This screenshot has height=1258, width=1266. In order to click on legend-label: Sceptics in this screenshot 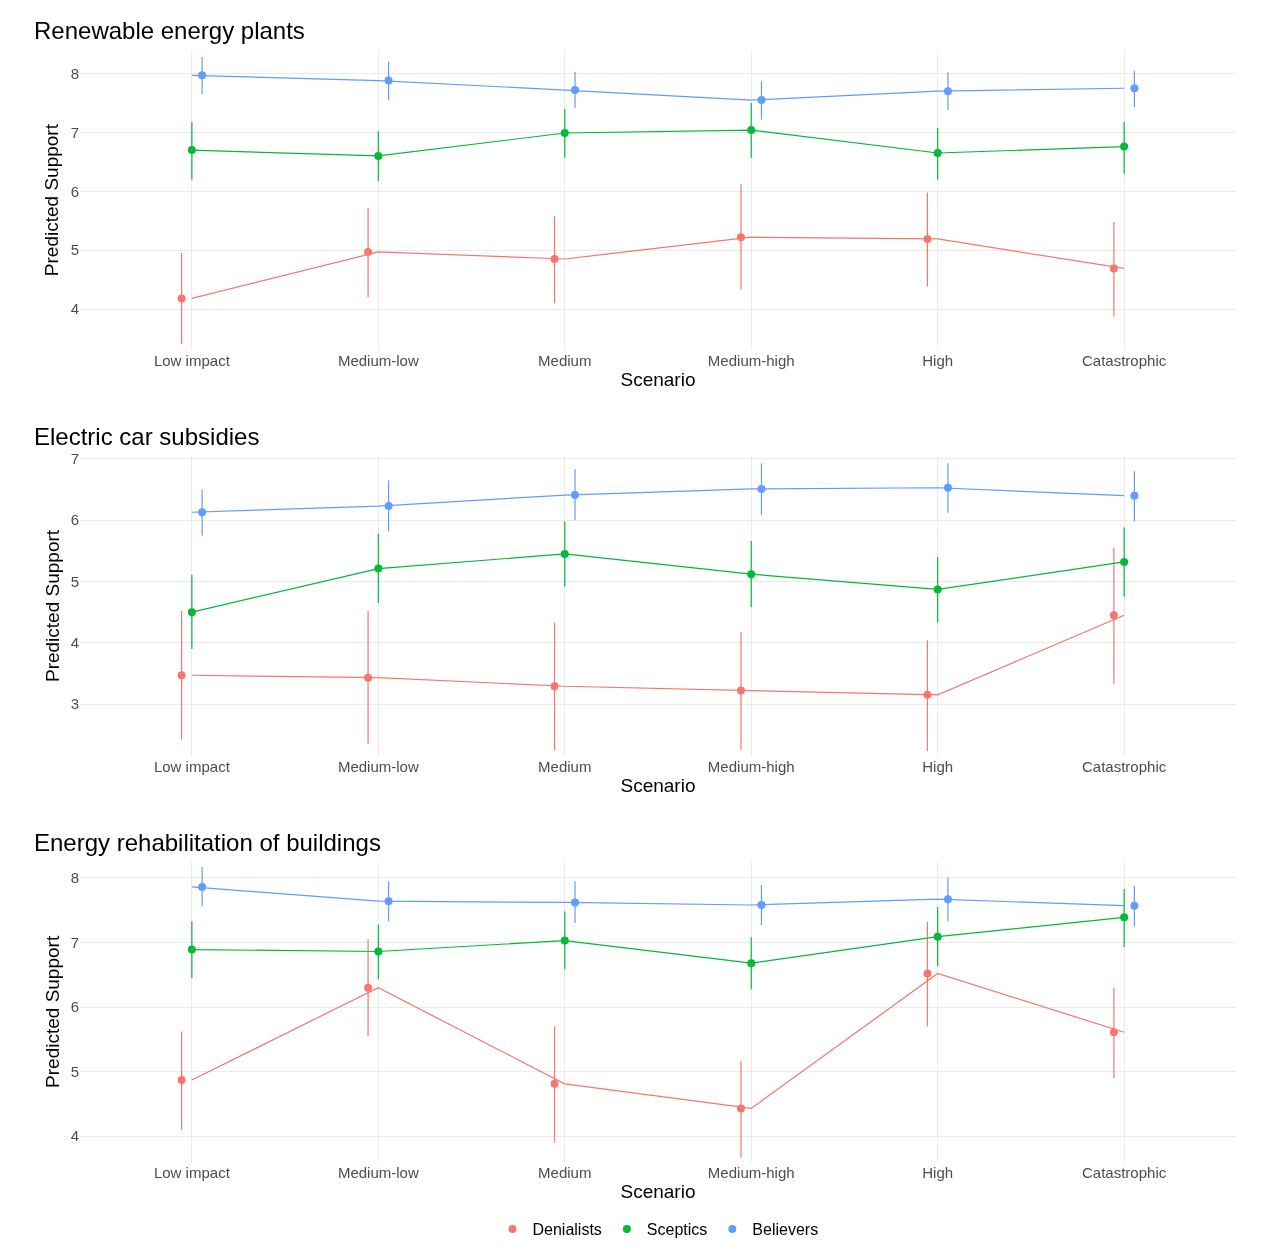, I will do `click(677, 1230)`.